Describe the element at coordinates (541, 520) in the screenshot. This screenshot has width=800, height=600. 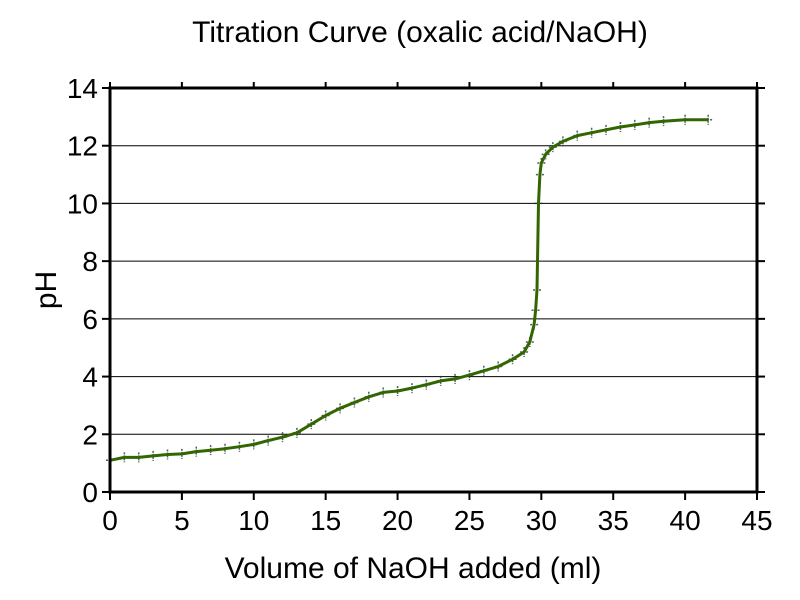
I see `x-tick-label: 30` at that location.